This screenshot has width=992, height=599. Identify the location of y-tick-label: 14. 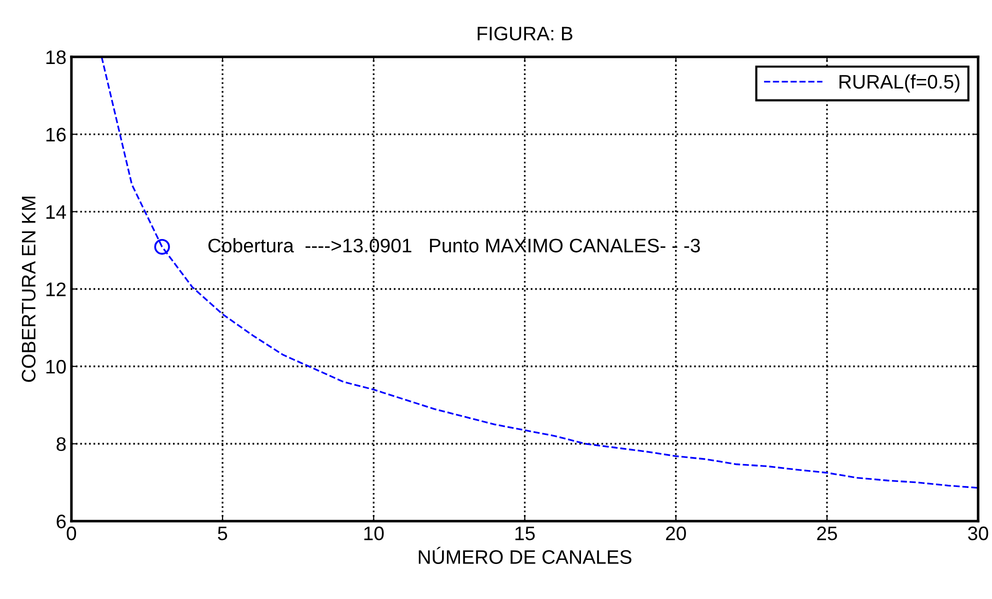
(56, 212).